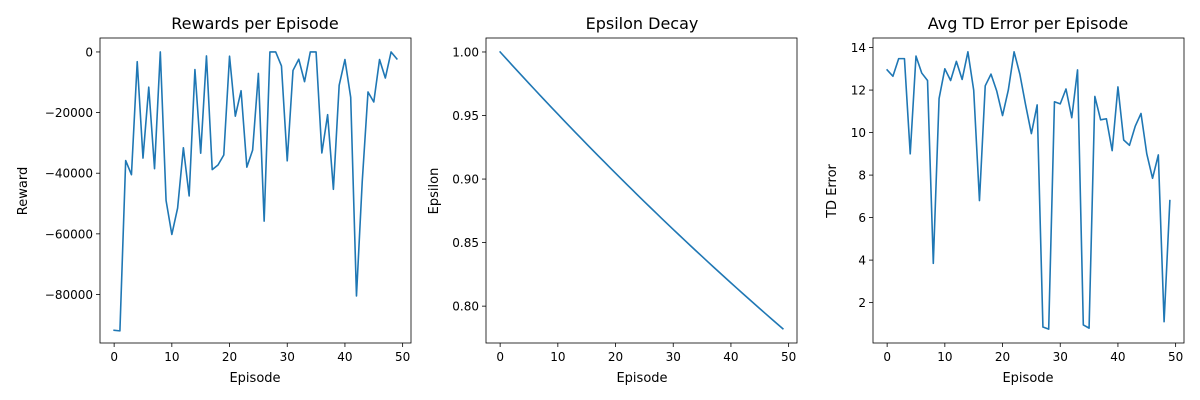 Image resolution: width=1200 pixels, height=400 pixels. What do you see at coordinates (255, 23) in the screenshot?
I see `chart-title: Rewards per Episode` at bounding box center [255, 23].